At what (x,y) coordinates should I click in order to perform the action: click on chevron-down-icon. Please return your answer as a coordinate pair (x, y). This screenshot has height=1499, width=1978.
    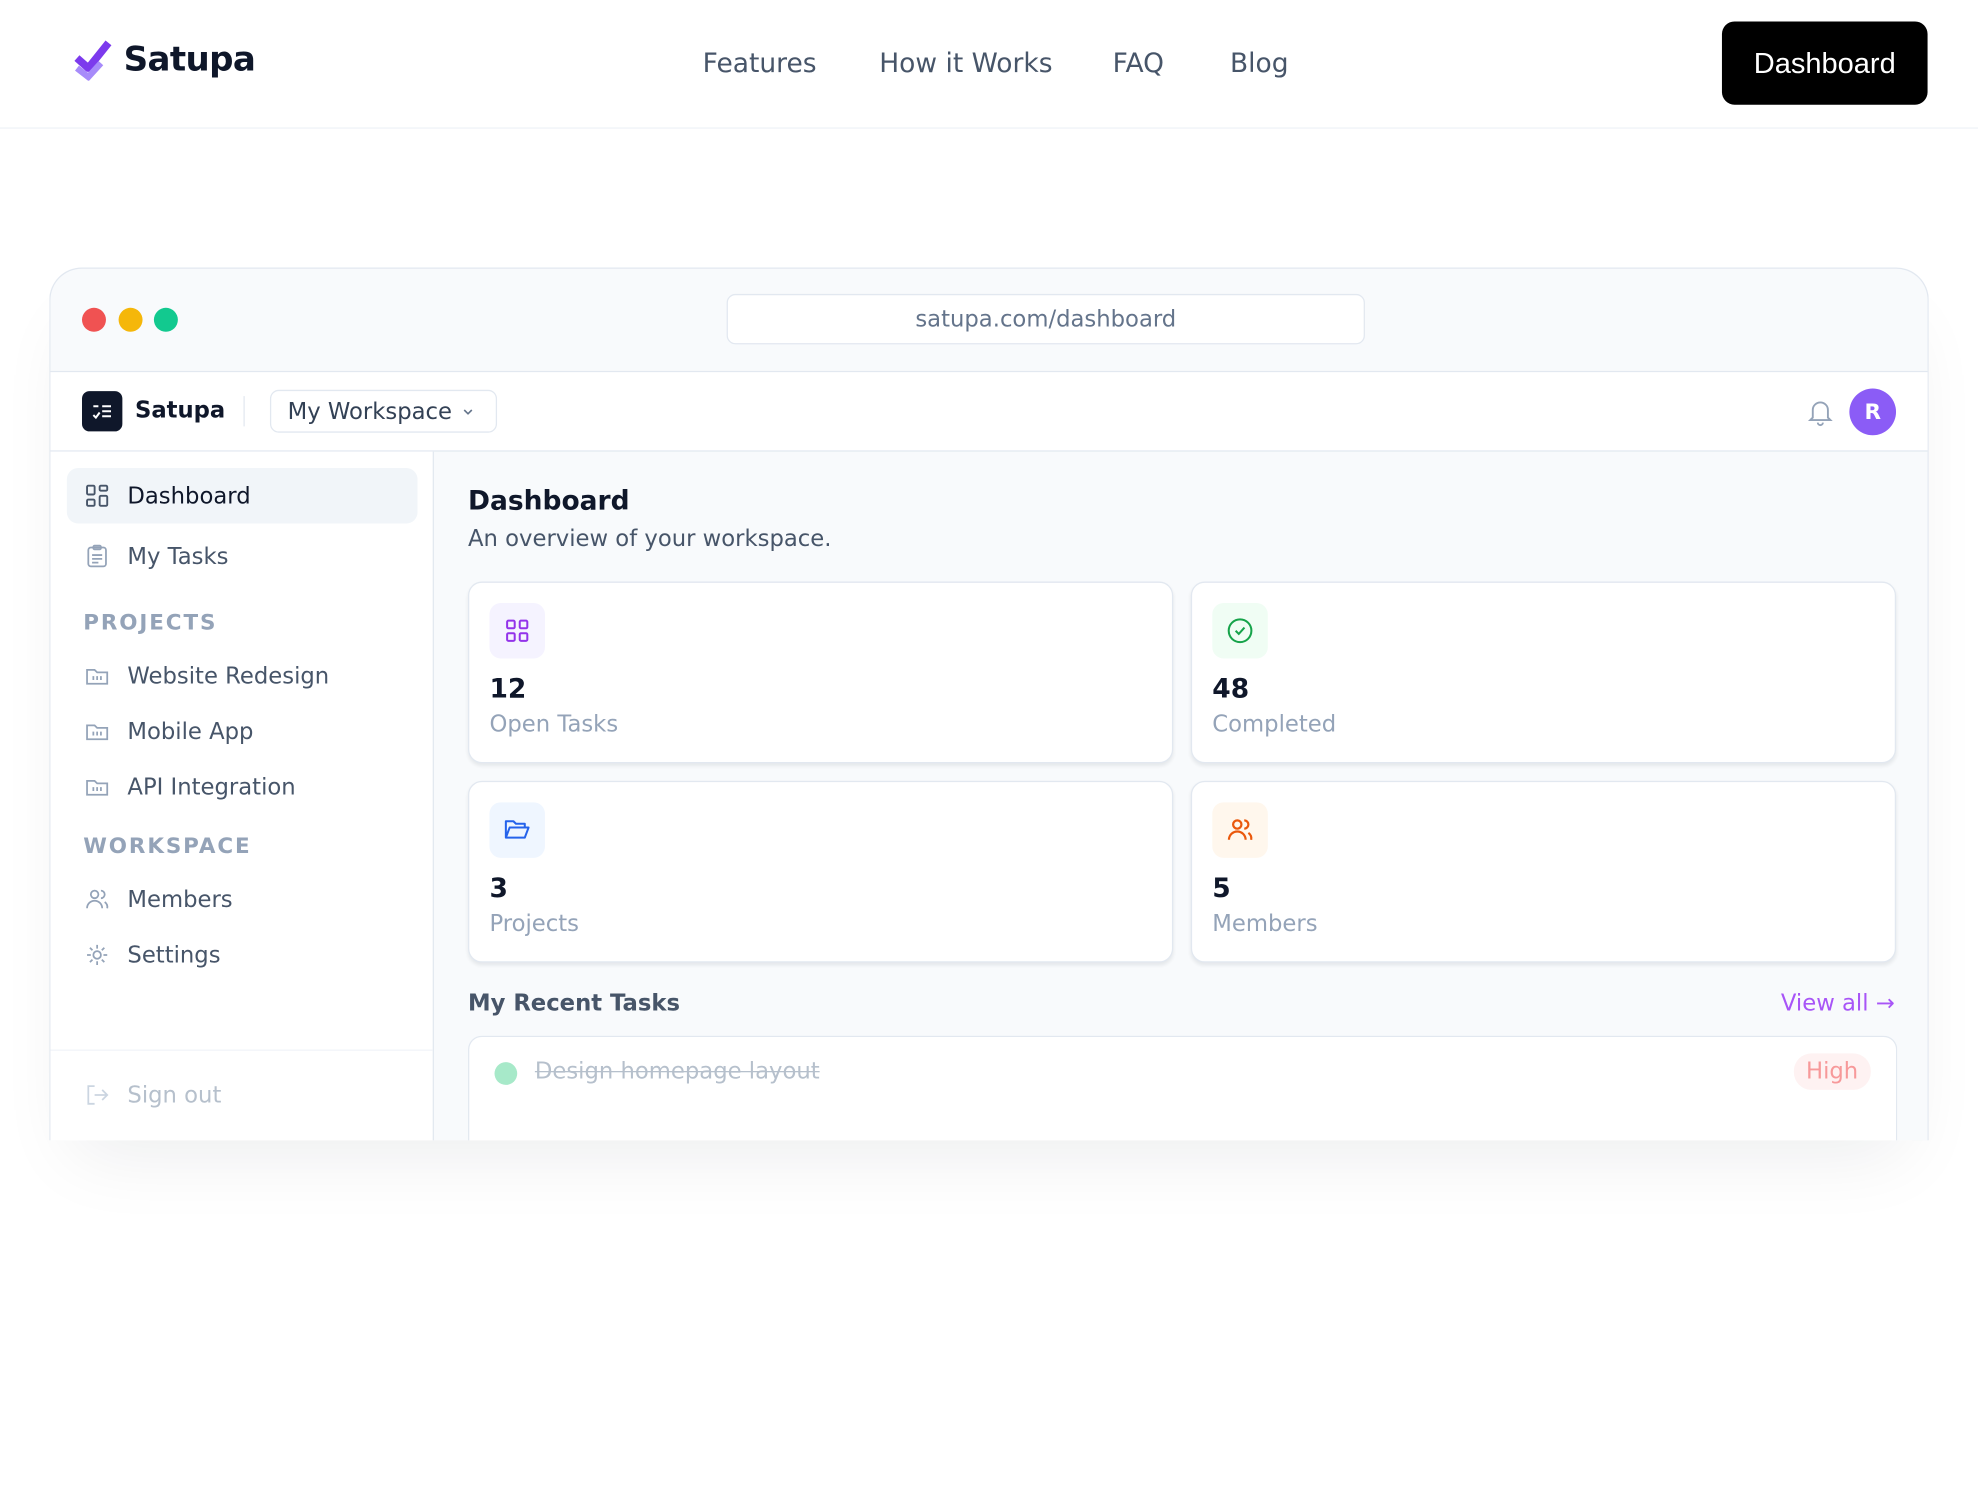
    Looking at the image, I should click on (468, 412).